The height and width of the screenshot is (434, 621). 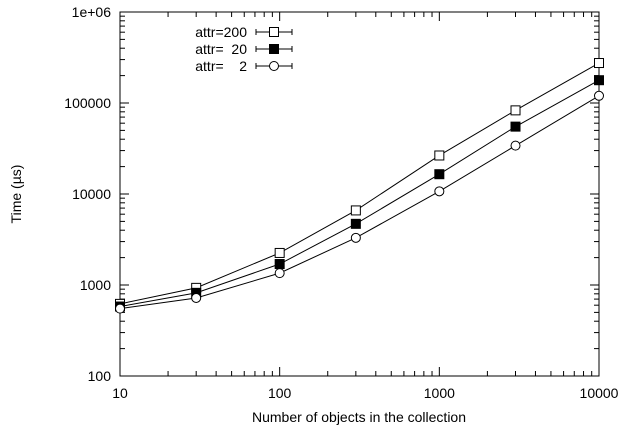 What do you see at coordinates (221, 32) in the screenshot?
I see `legend-label: attr=200` at bounding box center [221, 32].